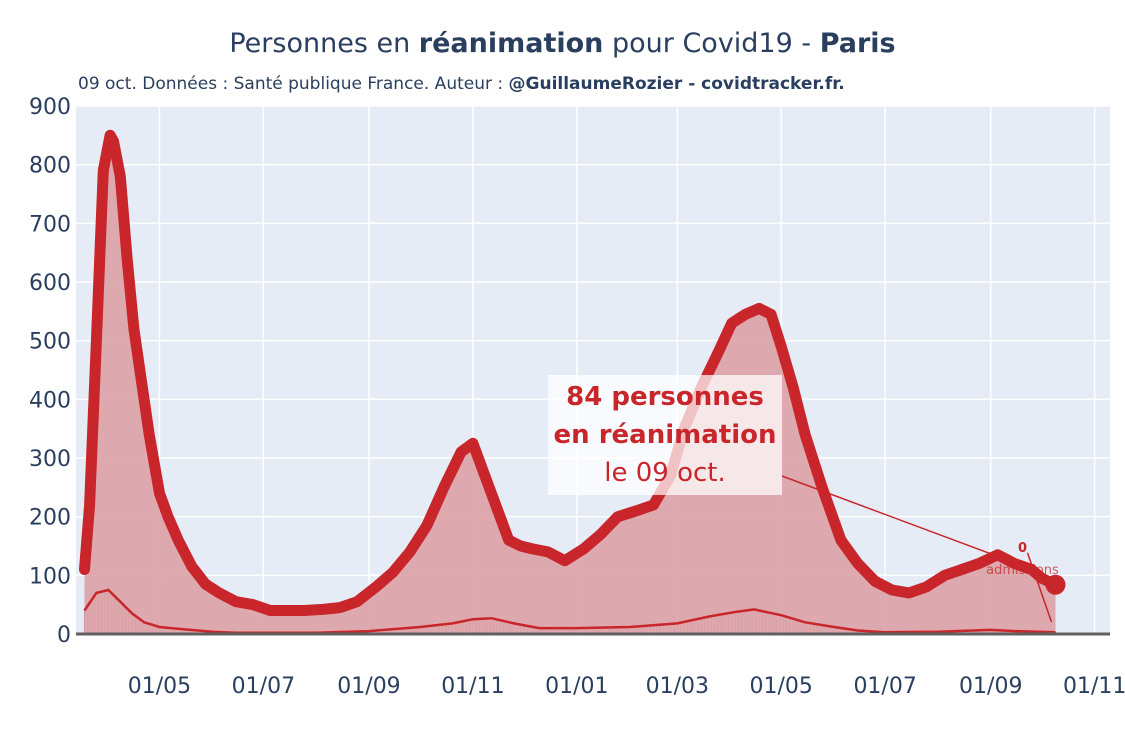 This screenshot has height=750, width=1125. I want to click on y-tick-label: 600, so click(50, 283).